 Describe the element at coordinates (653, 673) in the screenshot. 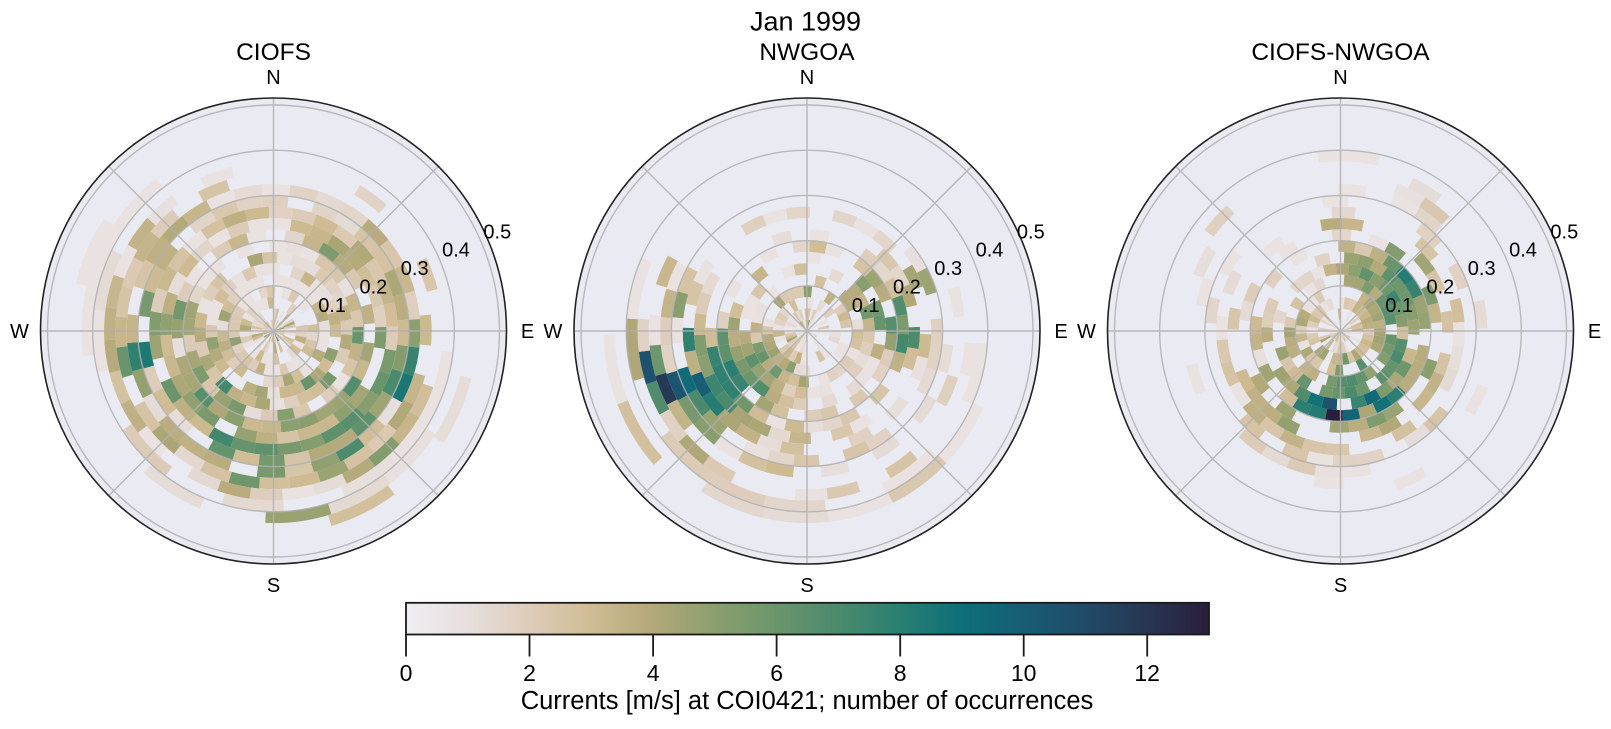

I see `svg-text: 4` at that location.